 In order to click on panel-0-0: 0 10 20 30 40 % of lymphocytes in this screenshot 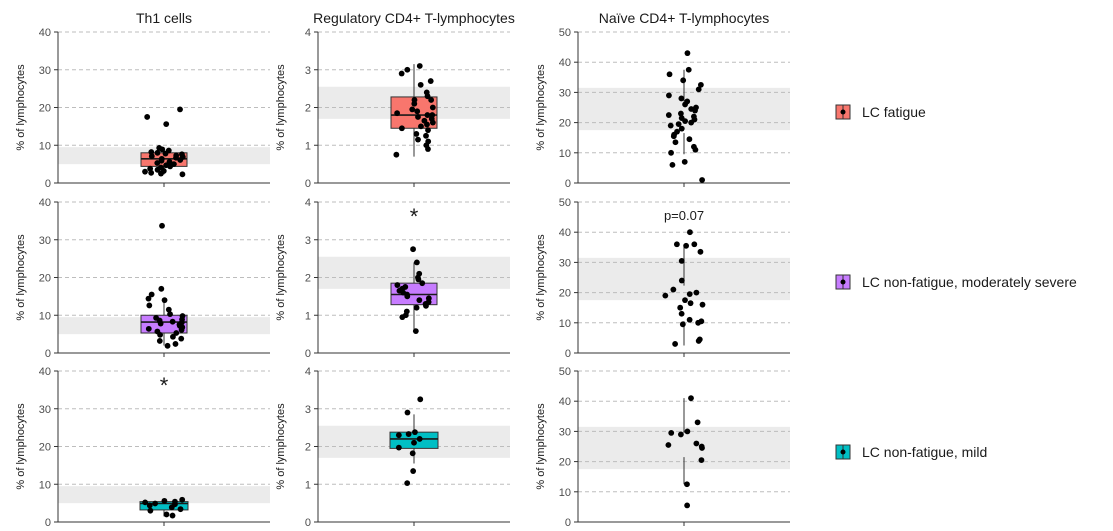, I will do `click(142, 108)`.